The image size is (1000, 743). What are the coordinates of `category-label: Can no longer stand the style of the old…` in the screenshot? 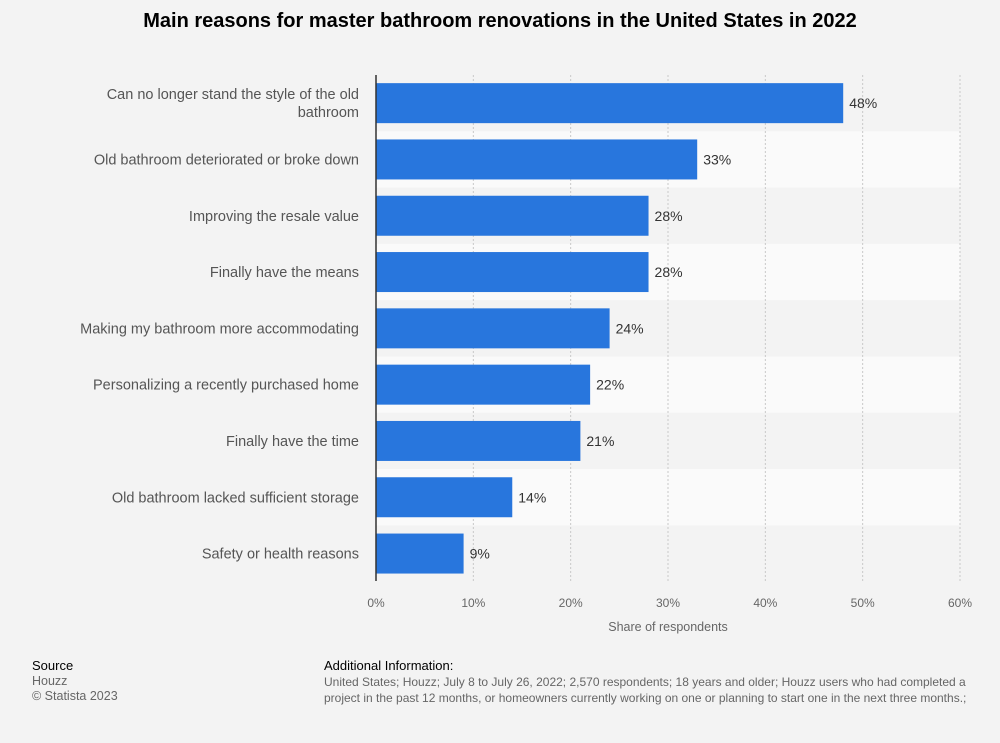 It's located at (233, 104).